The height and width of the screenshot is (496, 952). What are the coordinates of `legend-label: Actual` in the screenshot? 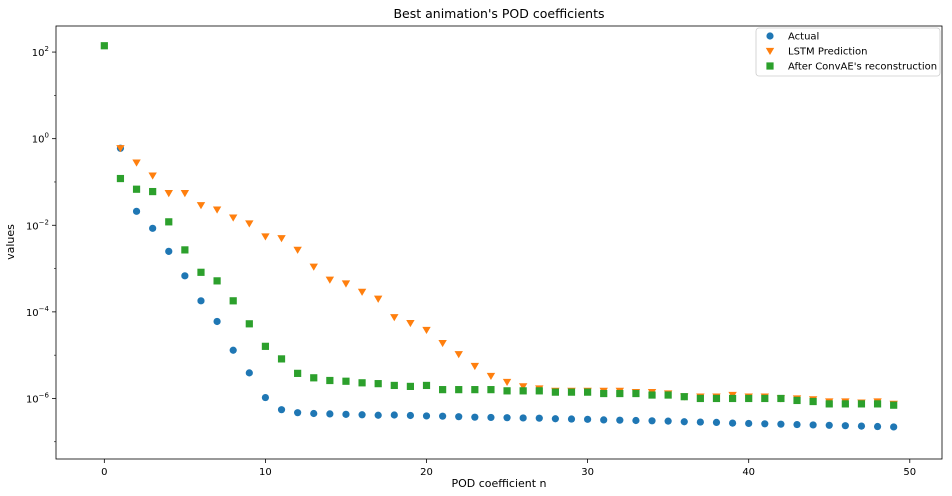 It's located at (803, 37).